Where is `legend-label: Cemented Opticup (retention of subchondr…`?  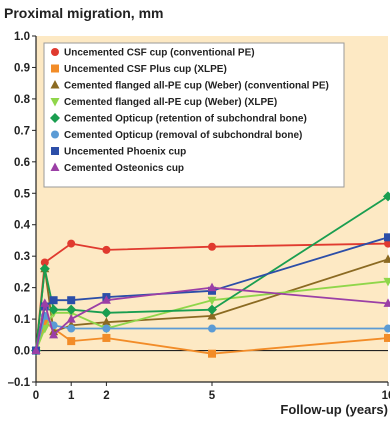 legend-label: Cemented Opticup (retention of subchondr… is located at coordinates (185, 119).